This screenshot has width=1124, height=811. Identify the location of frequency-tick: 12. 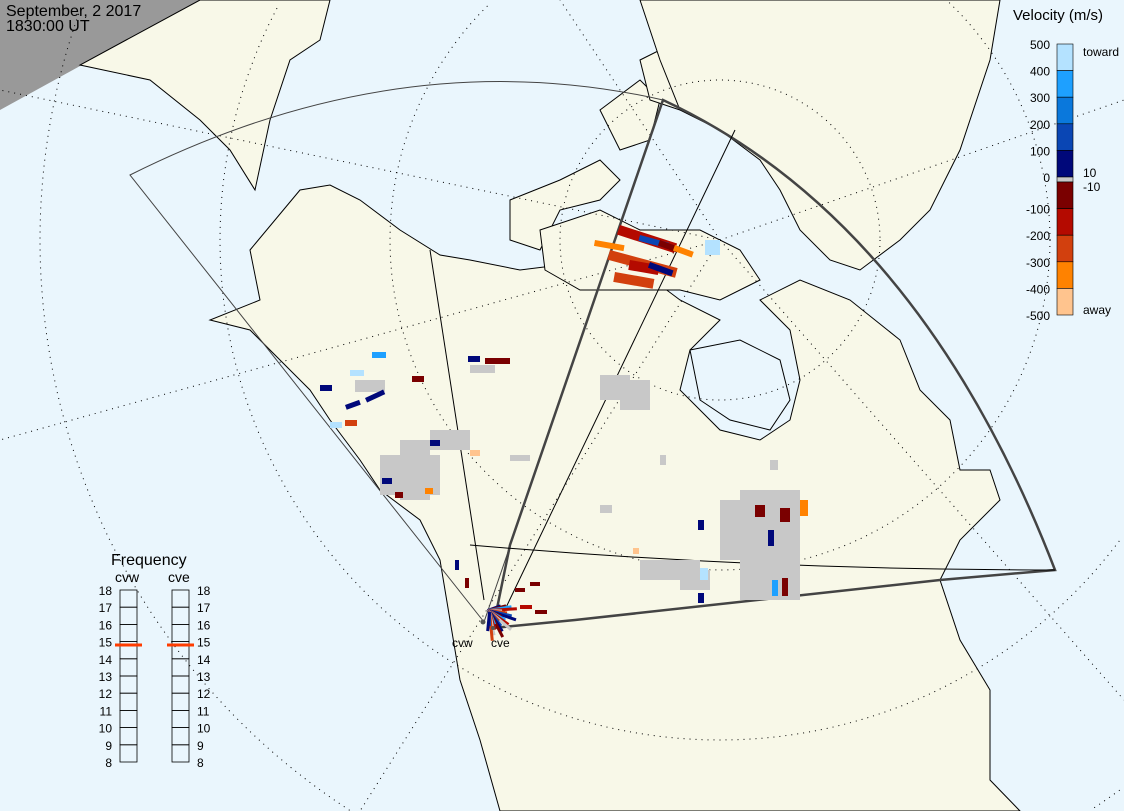
(106, 694).